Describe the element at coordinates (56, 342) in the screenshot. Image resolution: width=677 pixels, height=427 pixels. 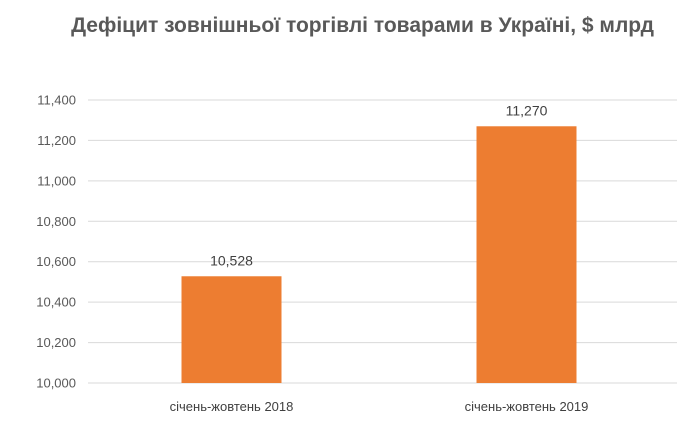
I see `y-tick-label: 10,200` at that location.